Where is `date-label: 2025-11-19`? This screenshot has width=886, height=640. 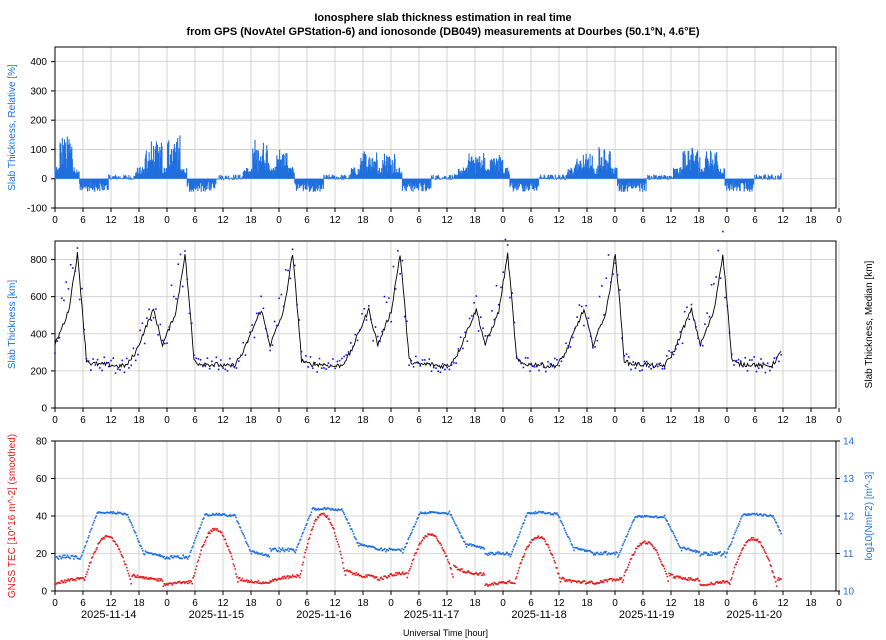
date-label: 2025-11-19 is located at coordinates (646, 615).